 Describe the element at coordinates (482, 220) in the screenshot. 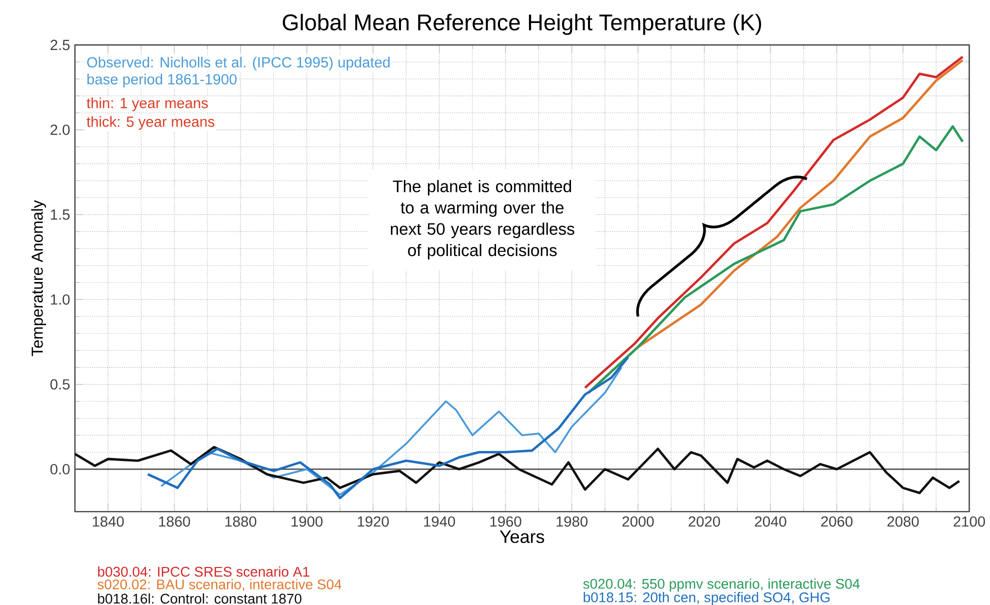

I see `annotation: The planet is committed to a warming over the next 50 years regardless of political decisions` at that location.